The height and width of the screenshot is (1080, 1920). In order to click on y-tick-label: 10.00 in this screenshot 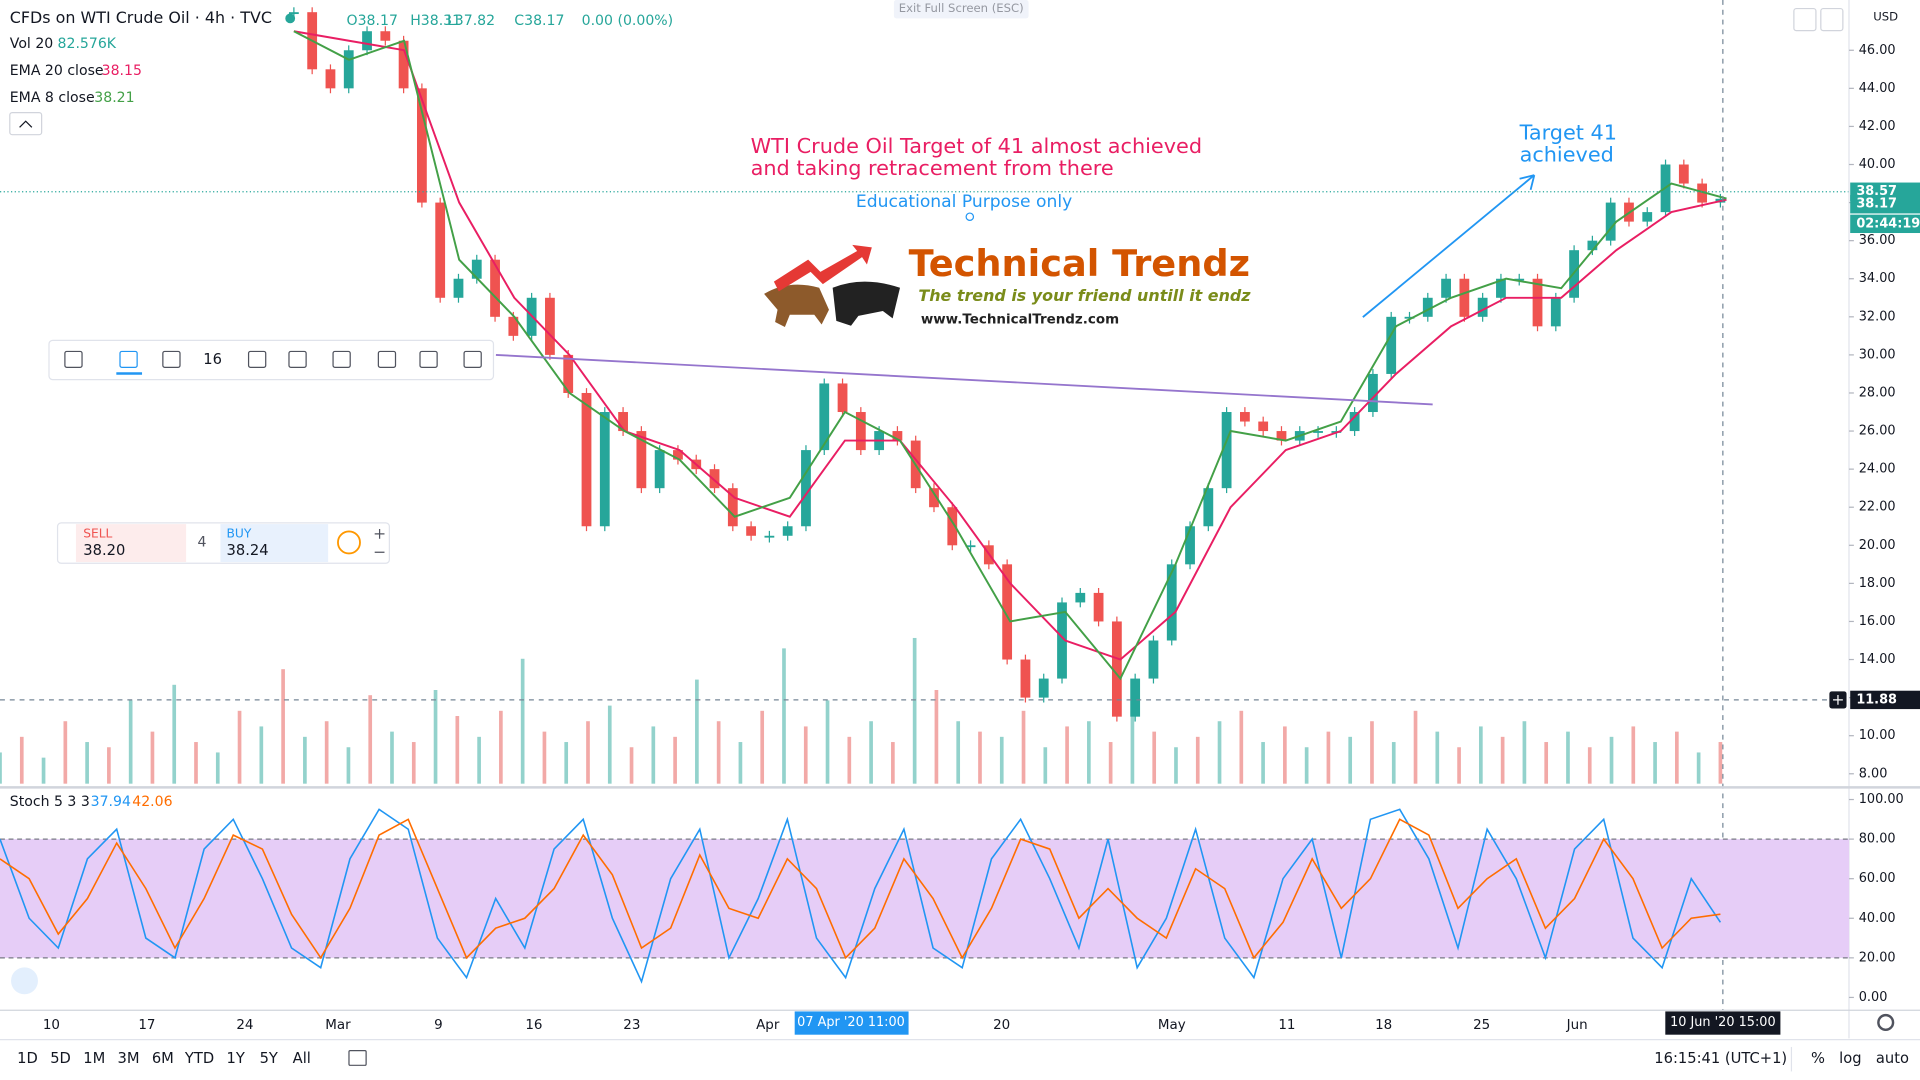, I will do `click(1877, 735)`.